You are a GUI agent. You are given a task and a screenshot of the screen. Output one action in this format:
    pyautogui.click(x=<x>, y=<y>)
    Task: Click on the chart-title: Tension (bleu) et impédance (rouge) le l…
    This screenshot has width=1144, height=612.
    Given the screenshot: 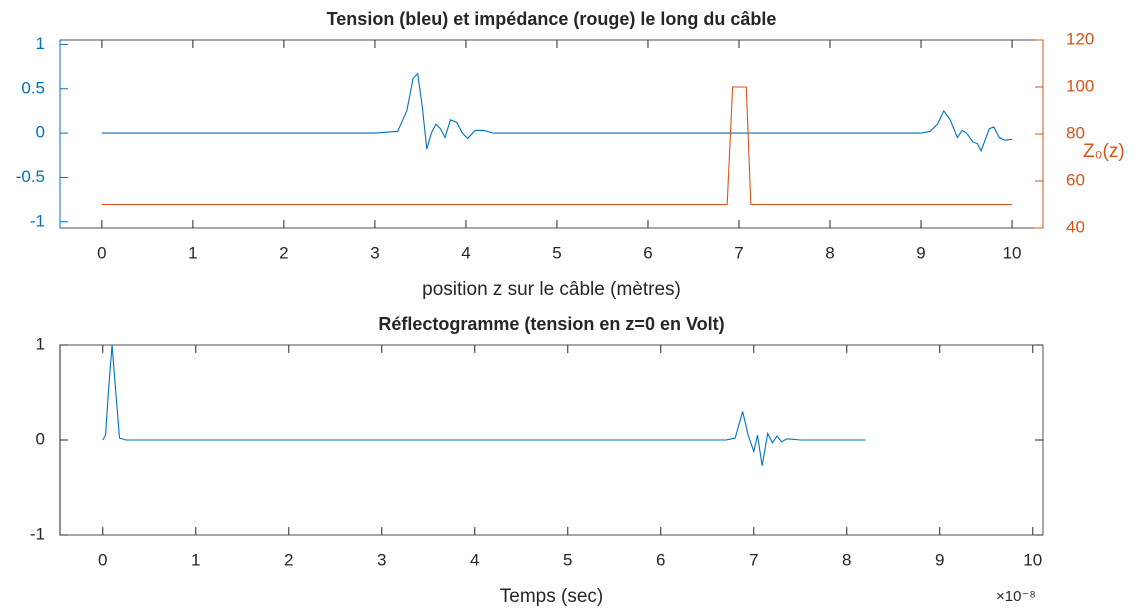 What is the action you would take?
    pyautogui.click(x=552, y=19)
    